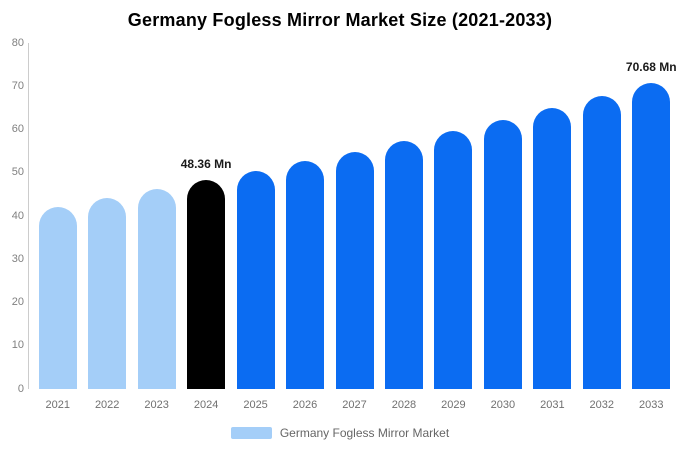 Image resolution: width=680 pixels, height=450 pixels. Describe the element at coordinates (107, 293) in the screenshot. I see `bar-2022` at that location.